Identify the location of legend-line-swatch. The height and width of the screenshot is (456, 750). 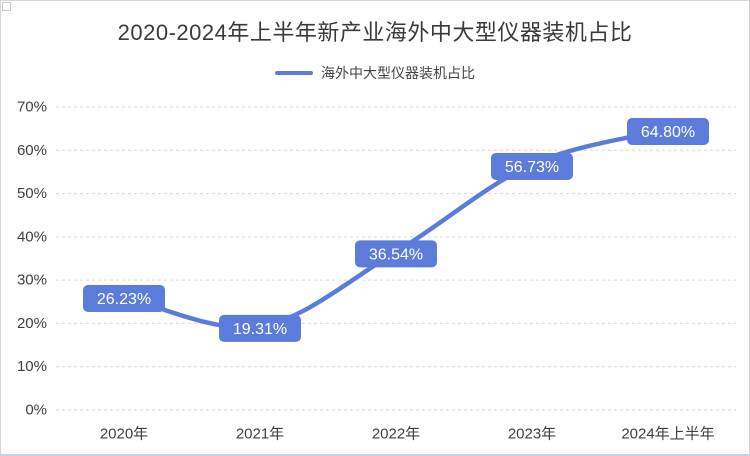
(294, 73).